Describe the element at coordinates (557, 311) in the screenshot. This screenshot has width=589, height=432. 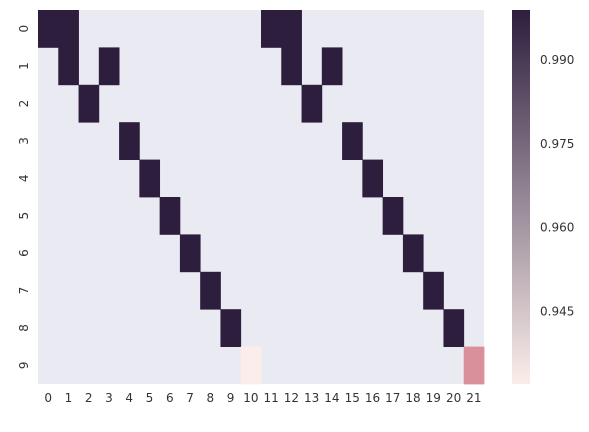
I see `colorbar-tick-label: 0.945` at that location.